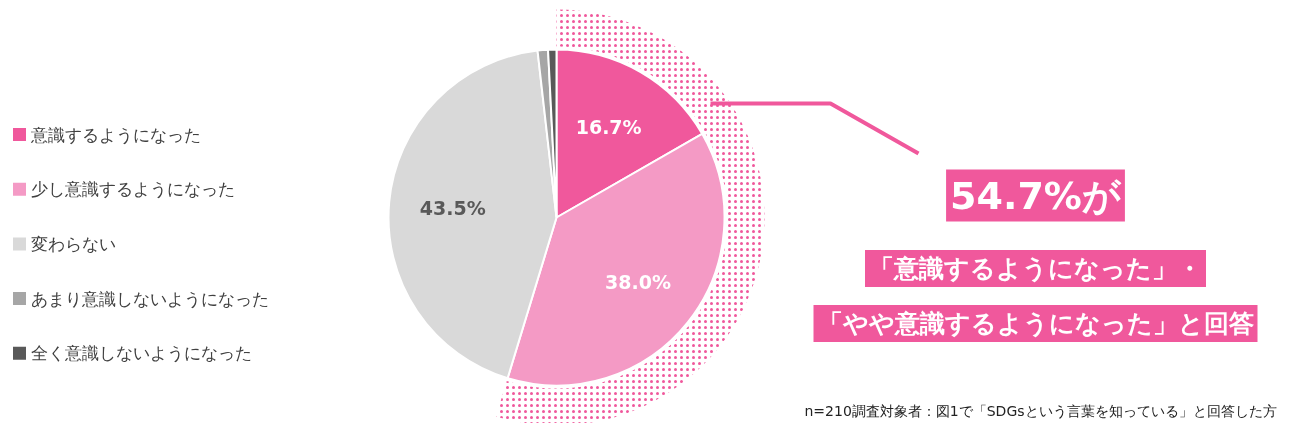 This screenshot has width=1313, height=423. Describe the element at coordinates (149, 298) in the screenshot. I see `legend-label: あまり意識しないようになった` at that location.